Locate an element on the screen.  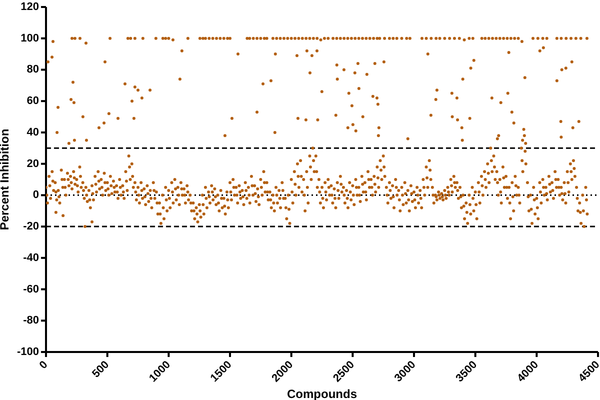
x-tick-label: 500 is located at coordinates (101, 369).